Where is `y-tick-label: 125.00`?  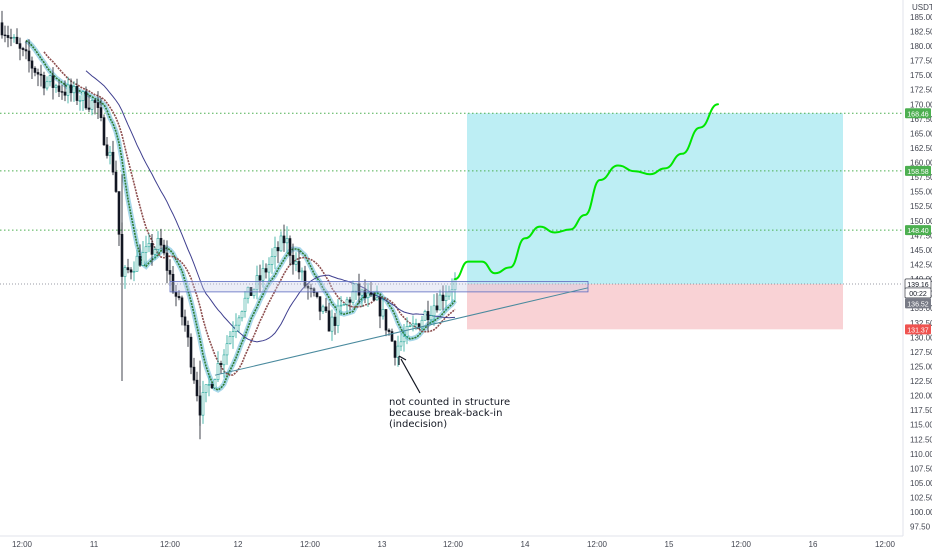 y-tick-label: 125.00 is located at coordinates (921, 366).